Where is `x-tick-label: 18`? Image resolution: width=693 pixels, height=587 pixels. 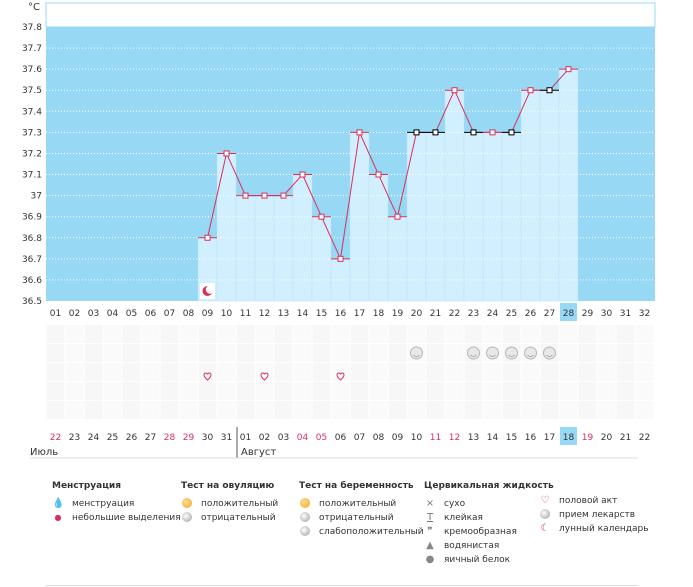 x-tick-label: 18 is located at coordinates (379, 314).